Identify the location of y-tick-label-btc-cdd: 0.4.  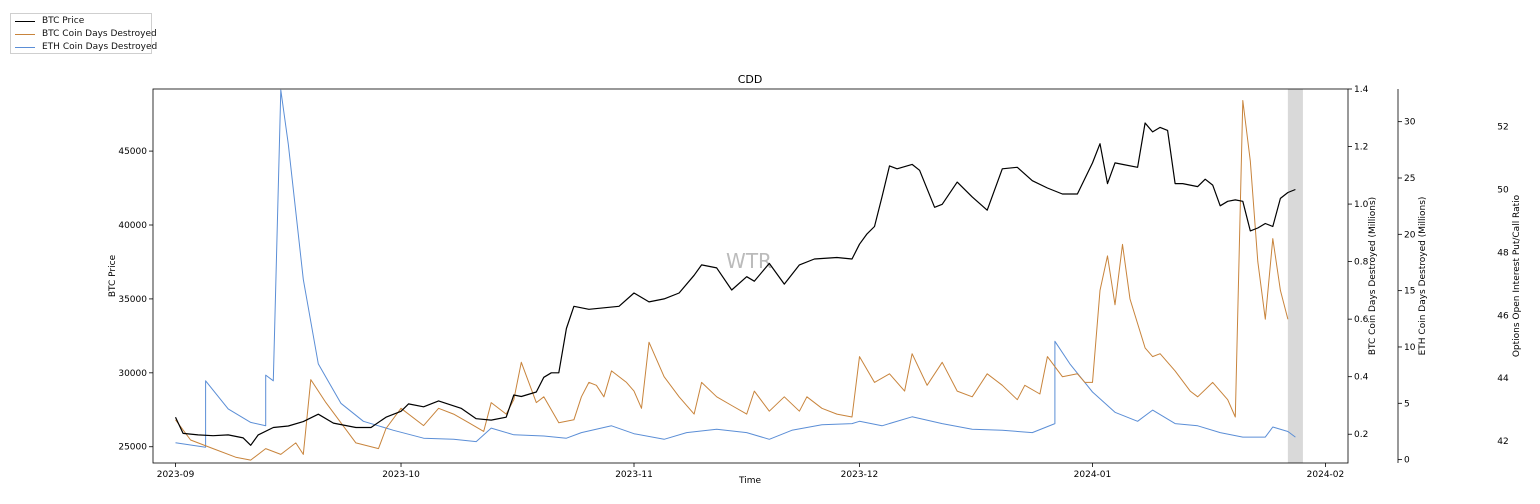
(1361, 378).